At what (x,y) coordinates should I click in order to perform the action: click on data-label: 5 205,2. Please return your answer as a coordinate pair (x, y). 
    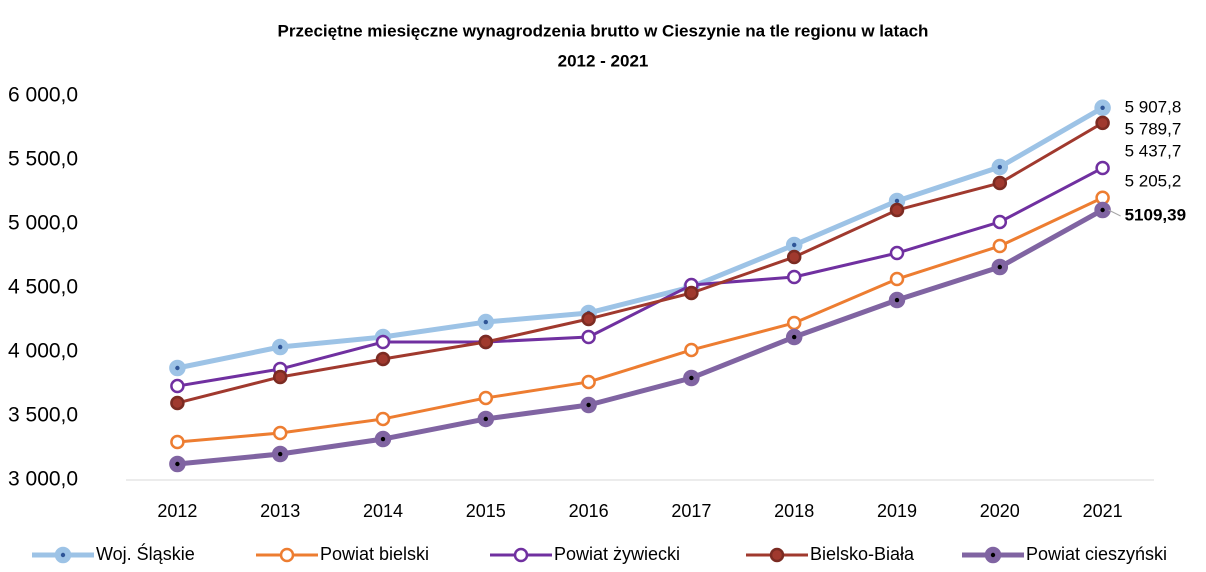
    Looking at the image, I should click on (1153, 180).